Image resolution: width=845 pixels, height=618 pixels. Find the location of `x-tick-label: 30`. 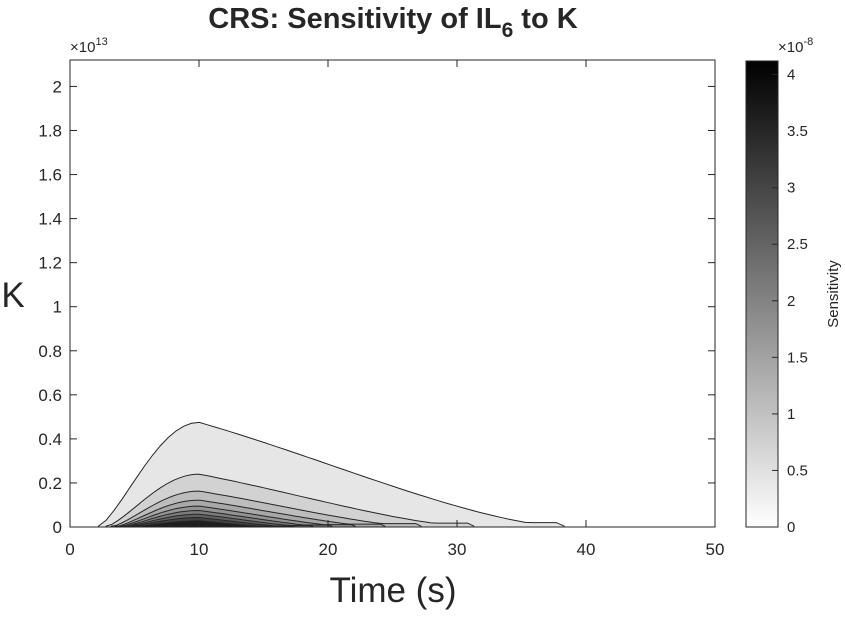

x-tick-label: 30 is located at coordinates (457, 549).